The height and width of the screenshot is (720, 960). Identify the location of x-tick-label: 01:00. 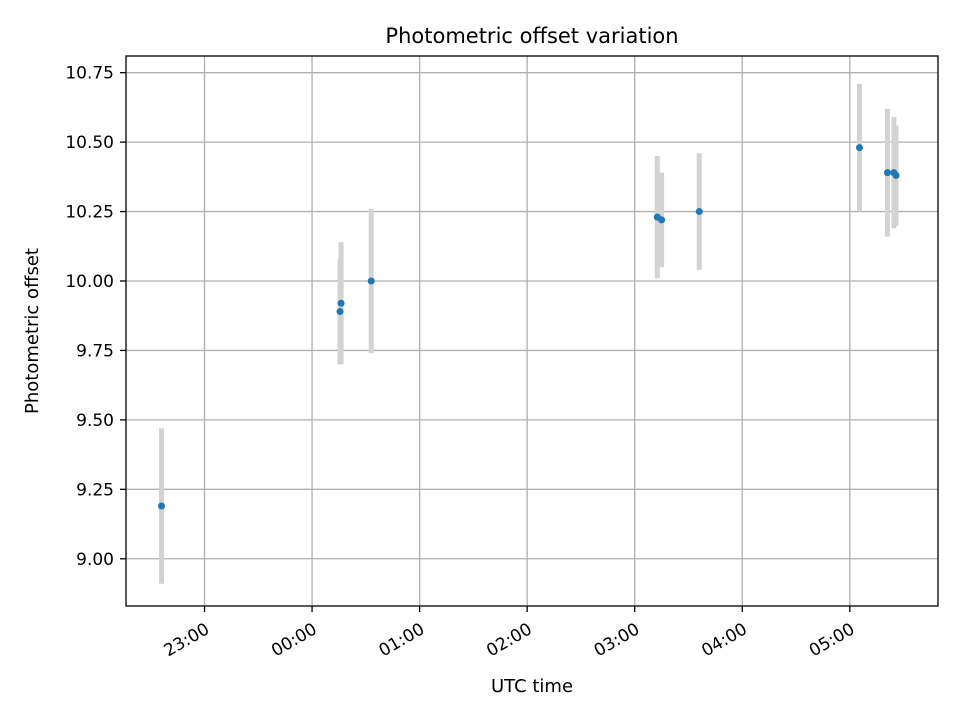
(402, 640).